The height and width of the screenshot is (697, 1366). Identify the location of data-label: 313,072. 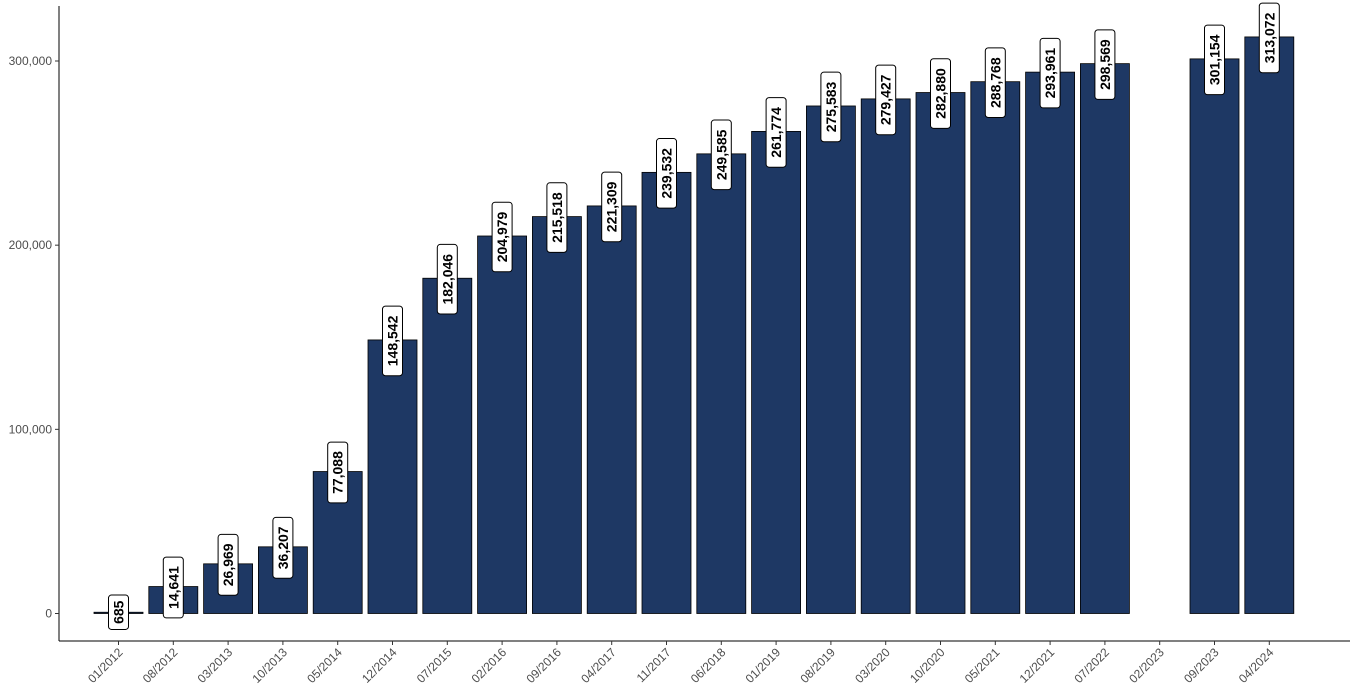
(1269, 38).